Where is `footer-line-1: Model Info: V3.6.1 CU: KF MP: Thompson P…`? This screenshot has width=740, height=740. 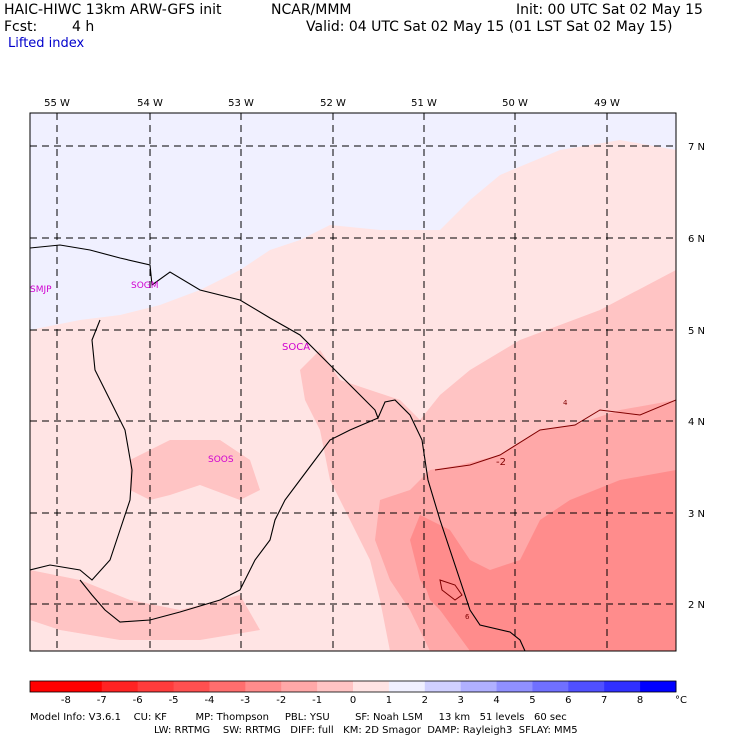 footer-line-1: Model Info: V3.6.1 CU: KF MP: Thompson P… is located at coordinates (298, 717).